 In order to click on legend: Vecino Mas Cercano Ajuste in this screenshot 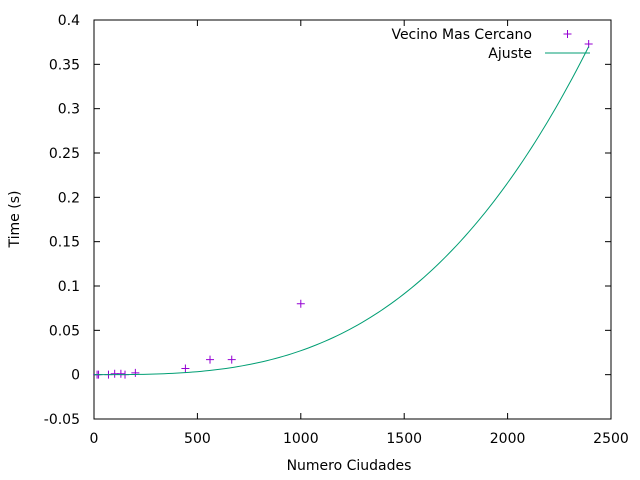, I will do `click(490, 44)`.